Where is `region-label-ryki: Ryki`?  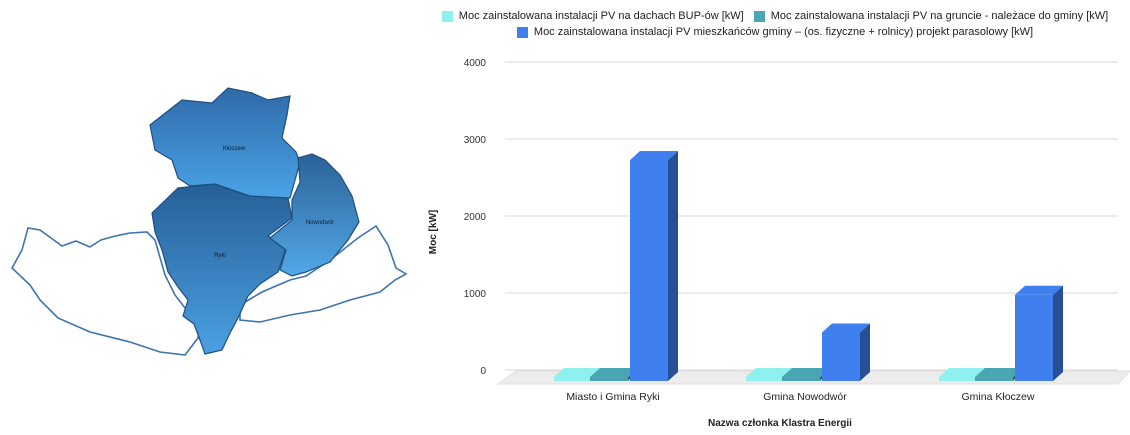 region-label-ryki: Ryki is located at coordinates (220, 256).